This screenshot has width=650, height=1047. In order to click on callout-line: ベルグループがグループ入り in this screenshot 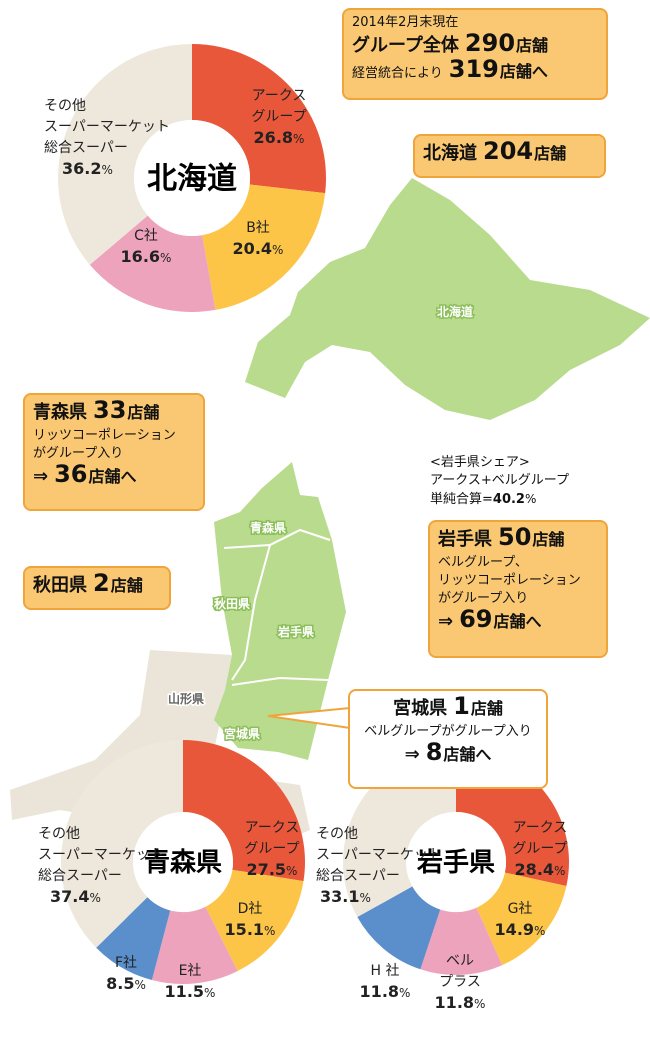, I will do `click(448, 732)`.